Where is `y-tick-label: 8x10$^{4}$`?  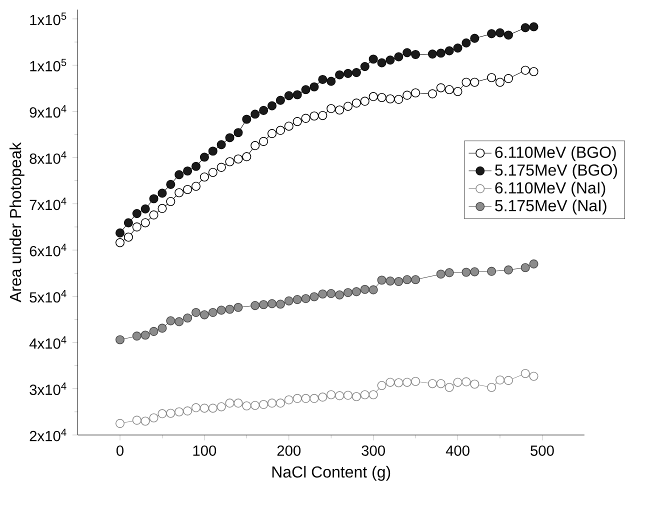
y-tick-label: 8x10$^{4}$ is located at coordinates (48, 157).